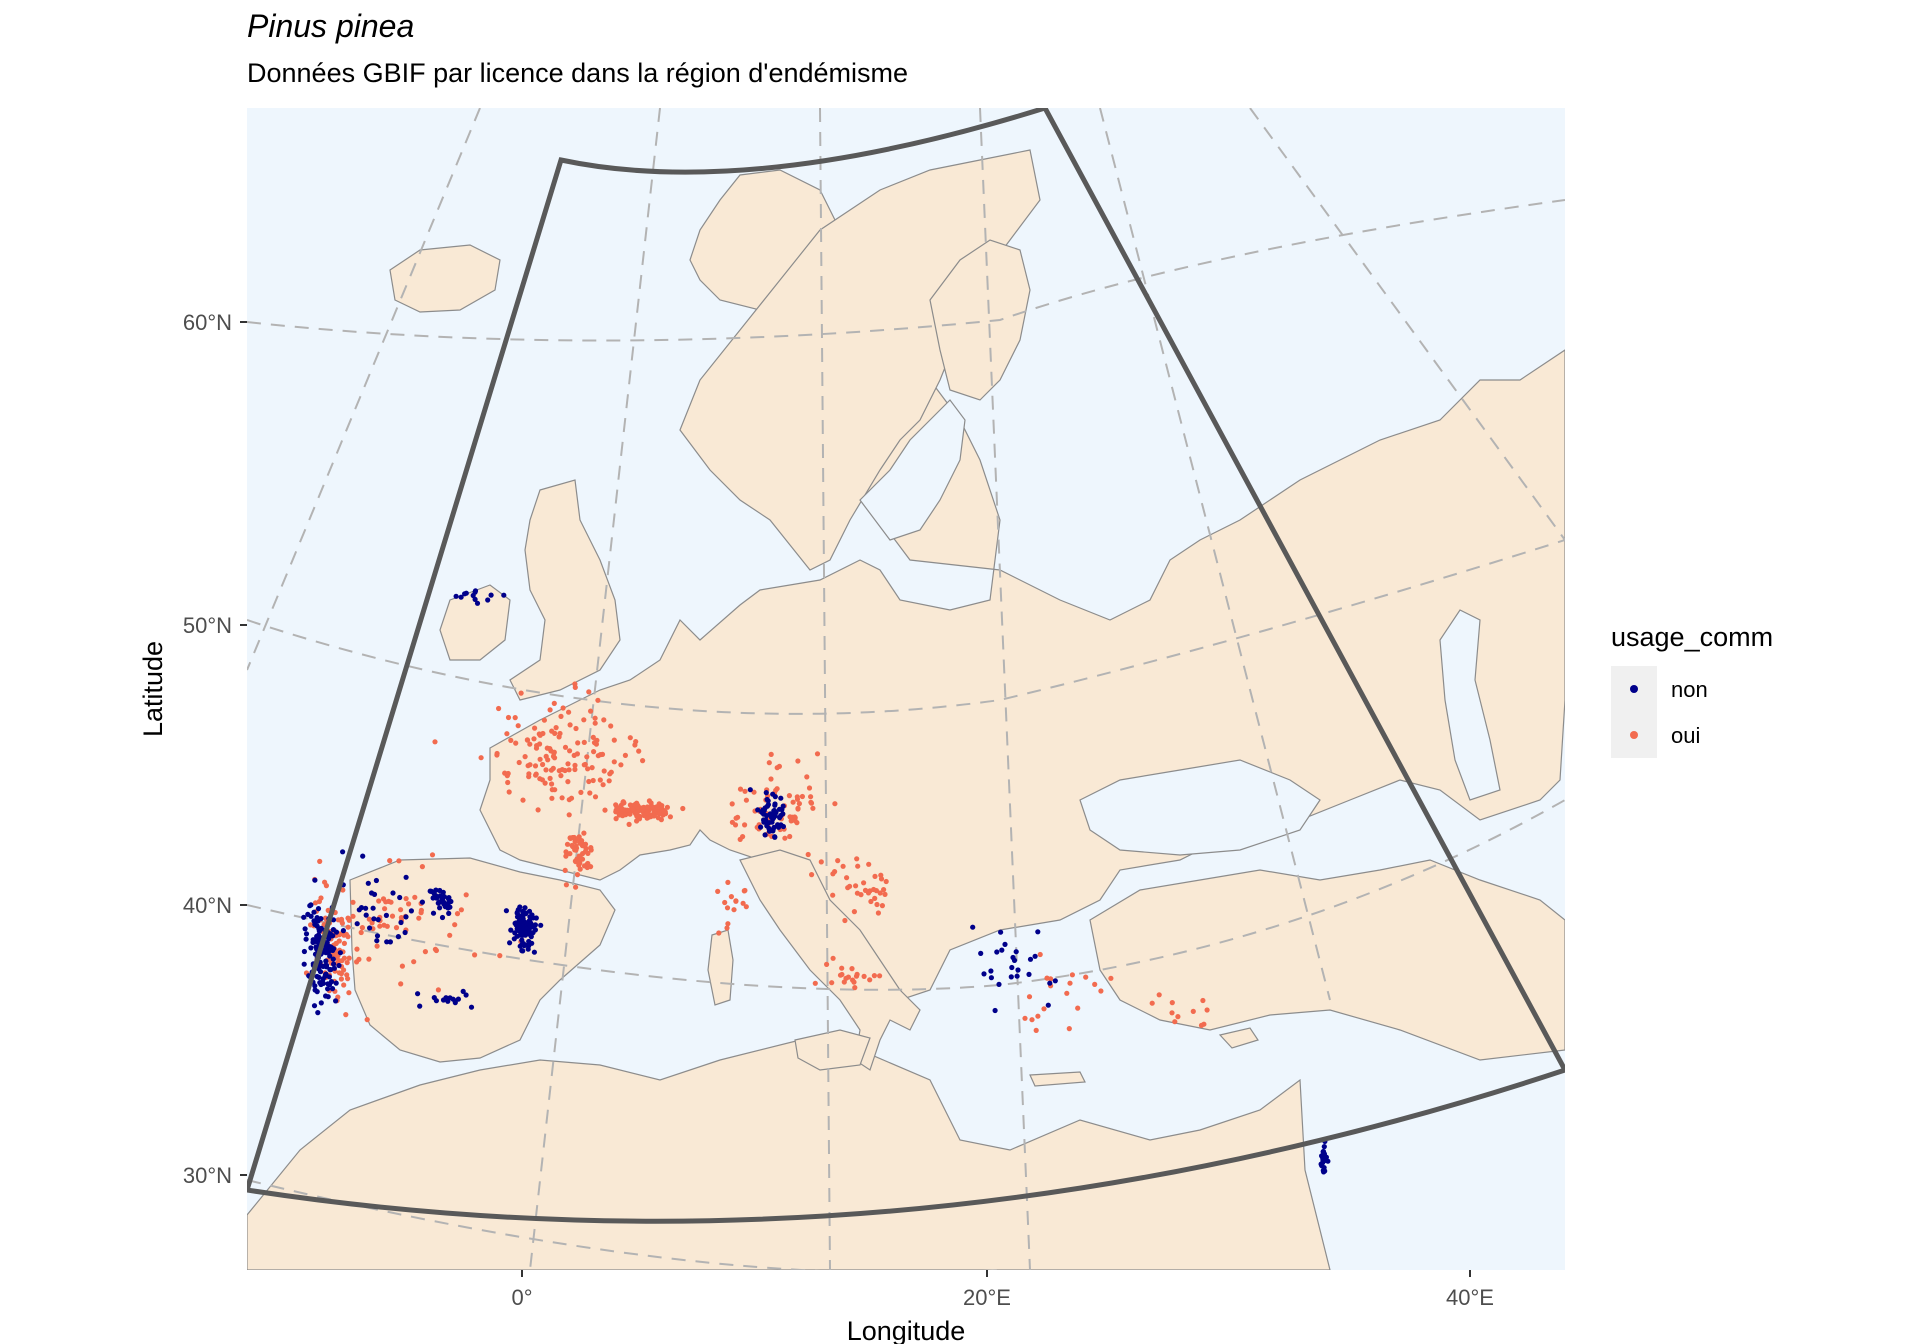  I want to click on land-italy, so click(830, 960).